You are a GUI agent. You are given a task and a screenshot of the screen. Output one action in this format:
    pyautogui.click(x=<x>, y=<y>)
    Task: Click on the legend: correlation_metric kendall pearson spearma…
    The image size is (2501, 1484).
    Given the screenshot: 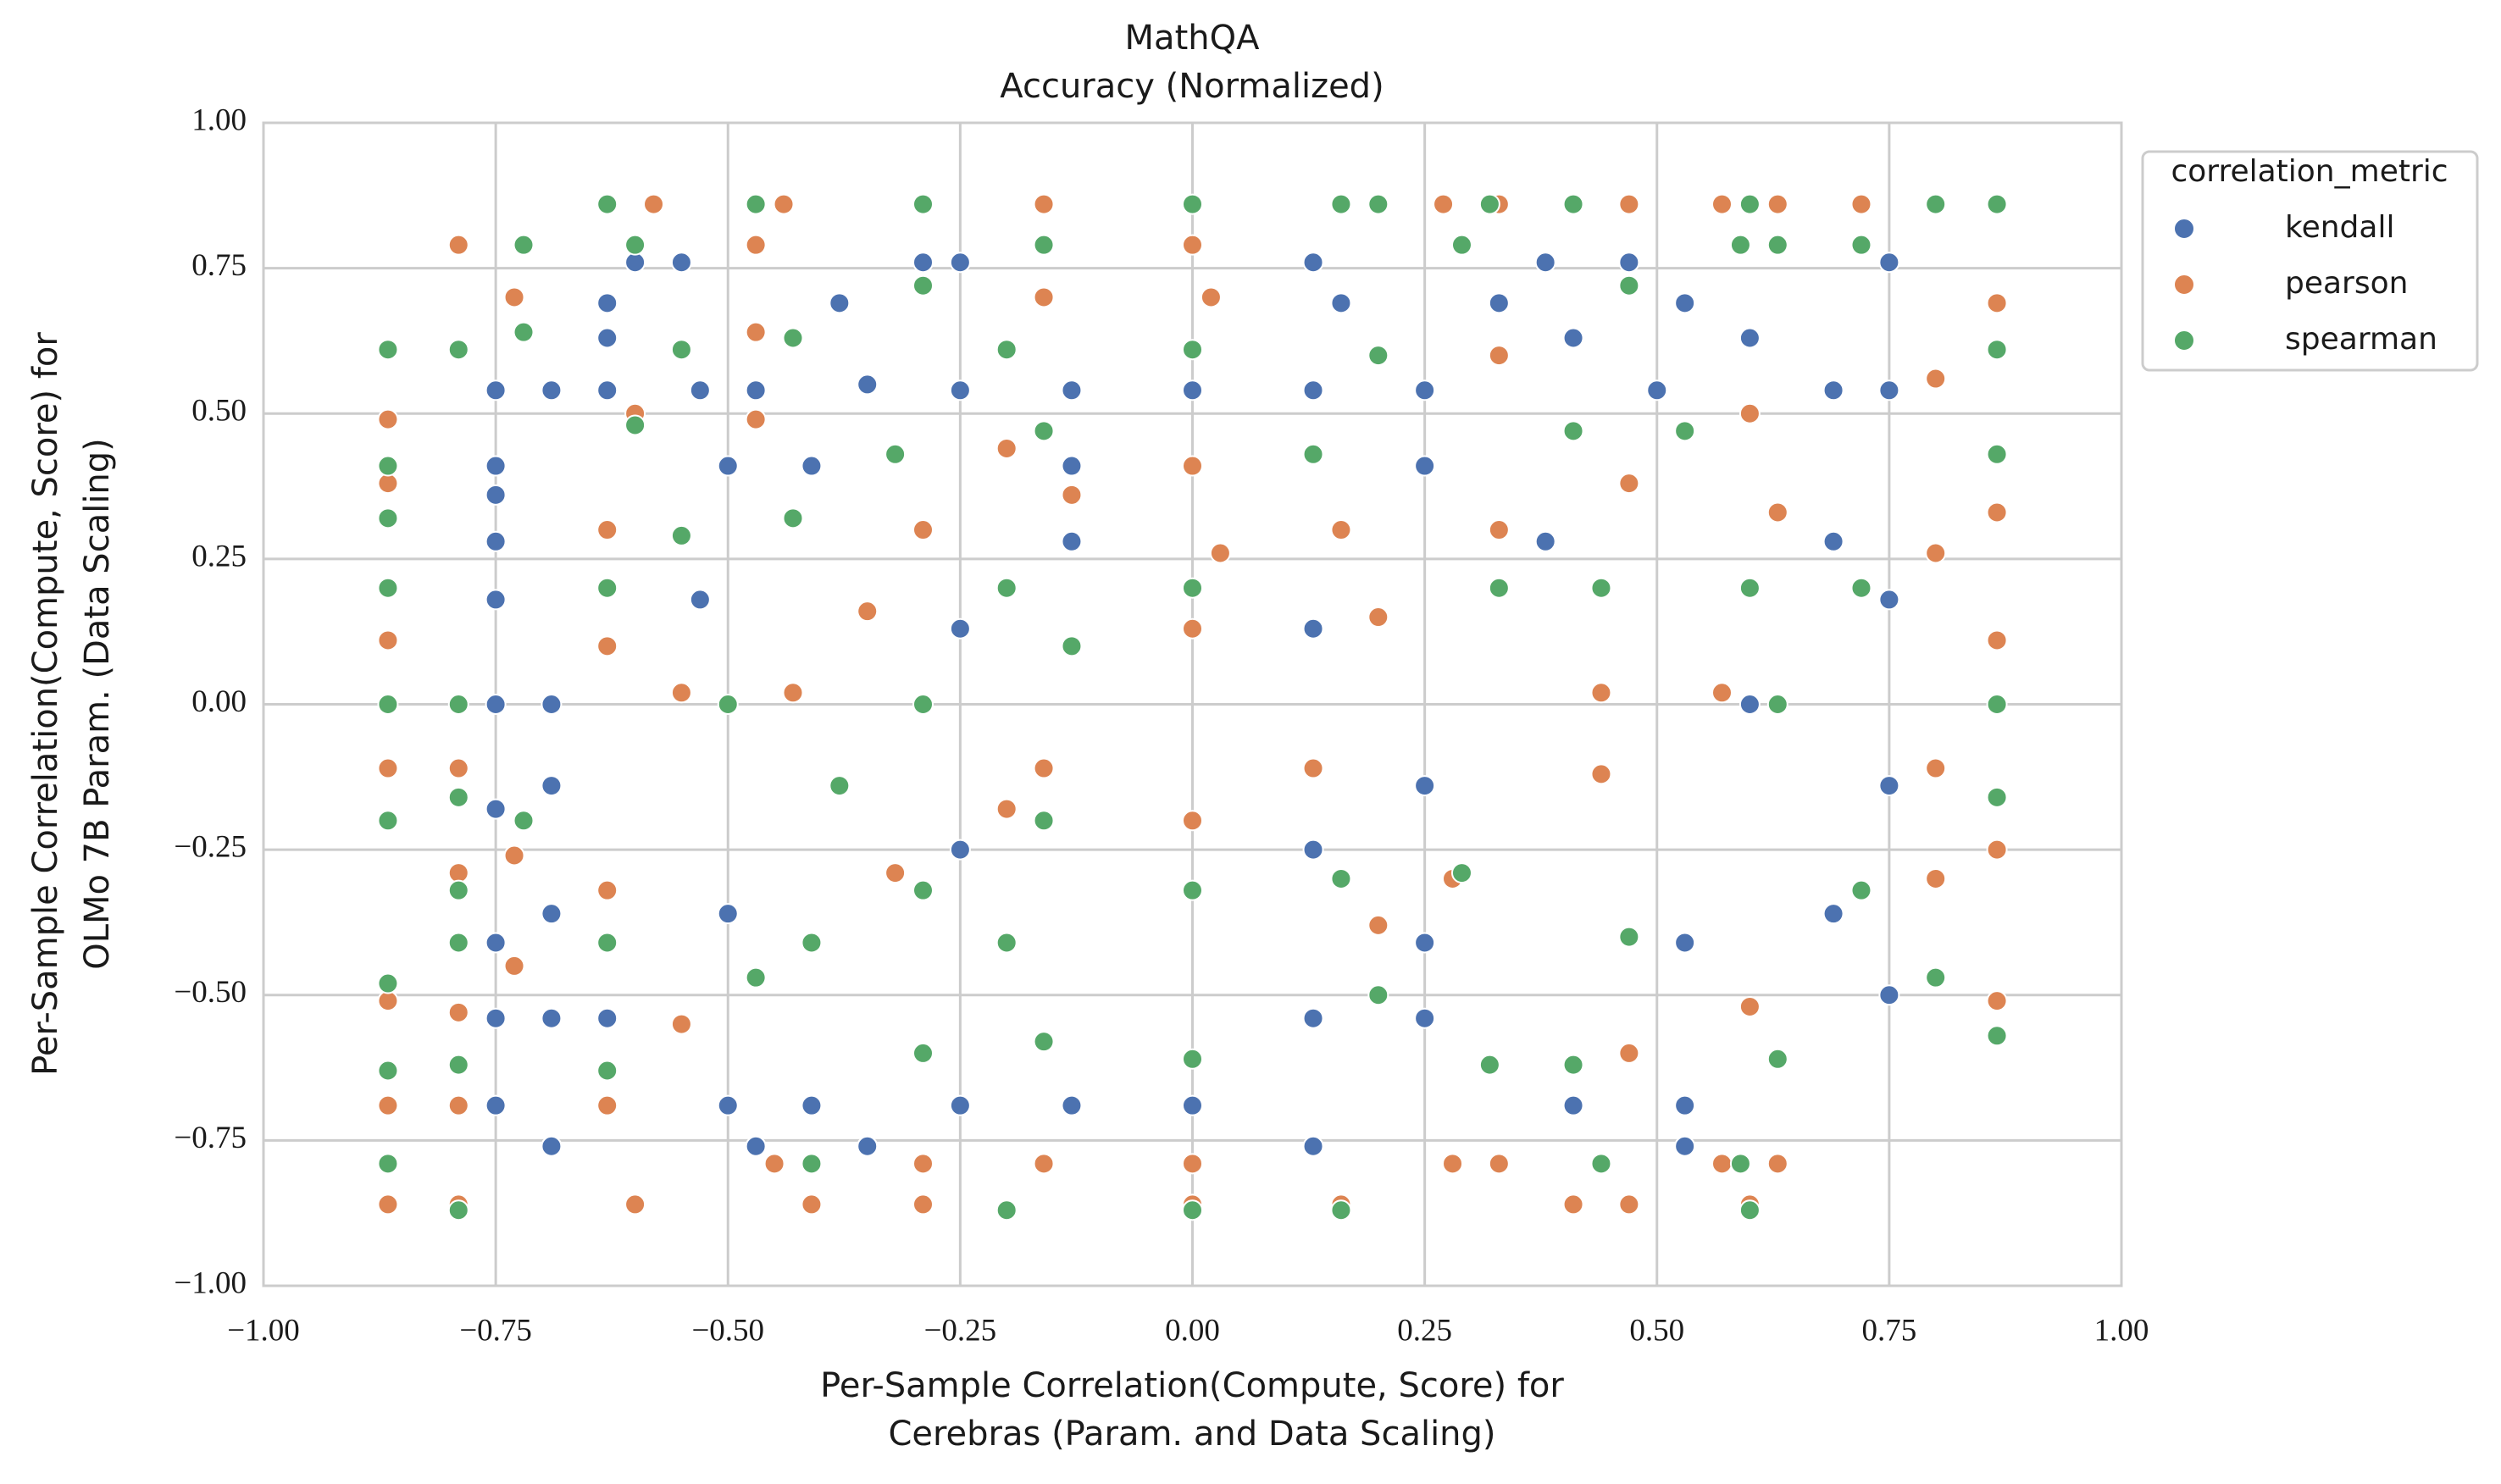 What is the action you would take?
    pyautogui.click(x=2310, y=261)
    